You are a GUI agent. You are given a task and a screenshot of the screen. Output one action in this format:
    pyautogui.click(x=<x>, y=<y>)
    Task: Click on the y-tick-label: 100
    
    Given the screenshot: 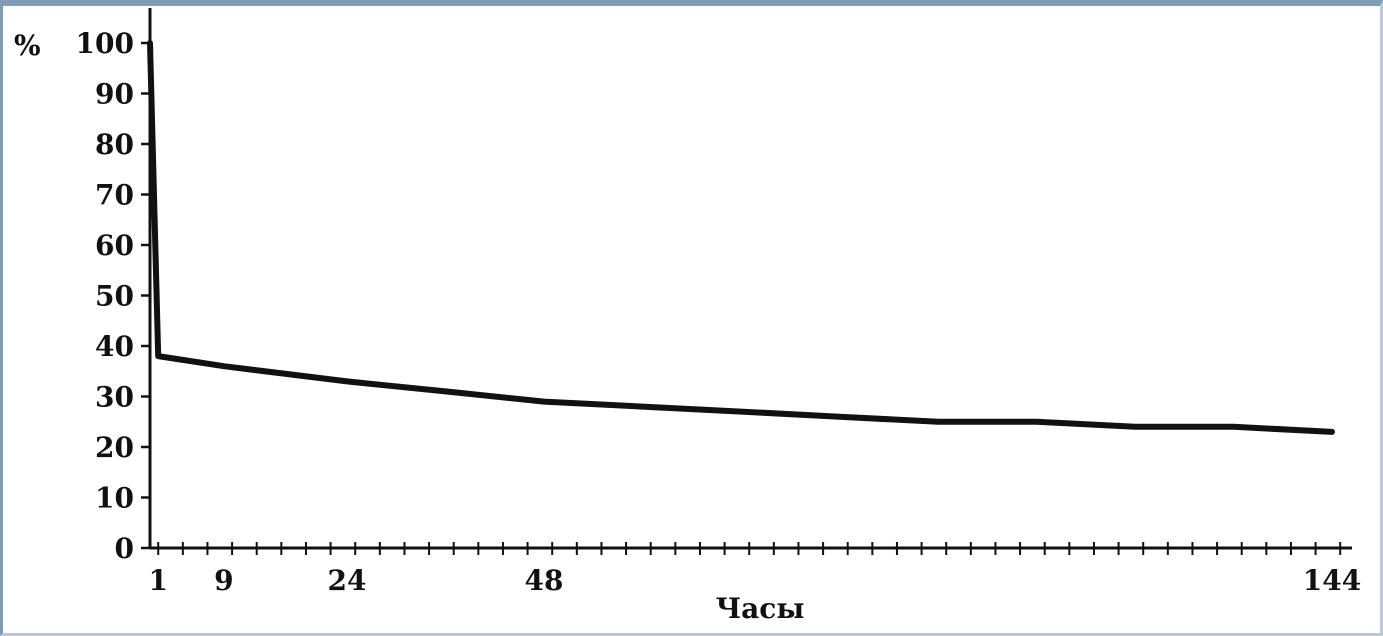 What is the action you would take?
    pyautogui.click(x=105, y=43)
    